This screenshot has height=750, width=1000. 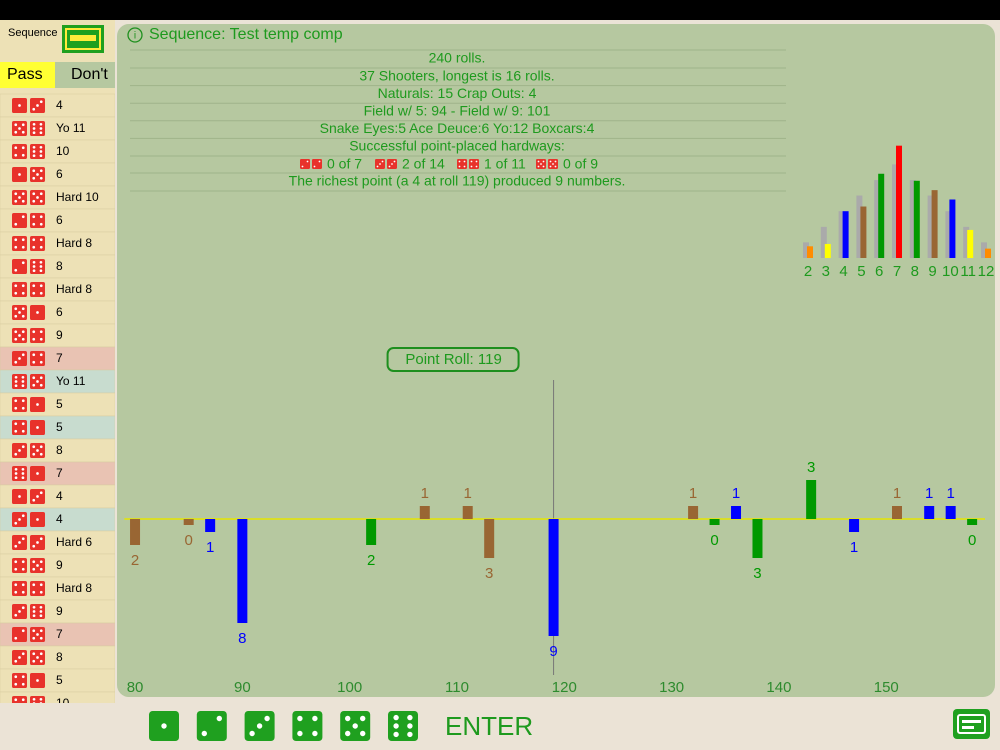 I want to click on roll-label: 9, so click(x=59, y=335).